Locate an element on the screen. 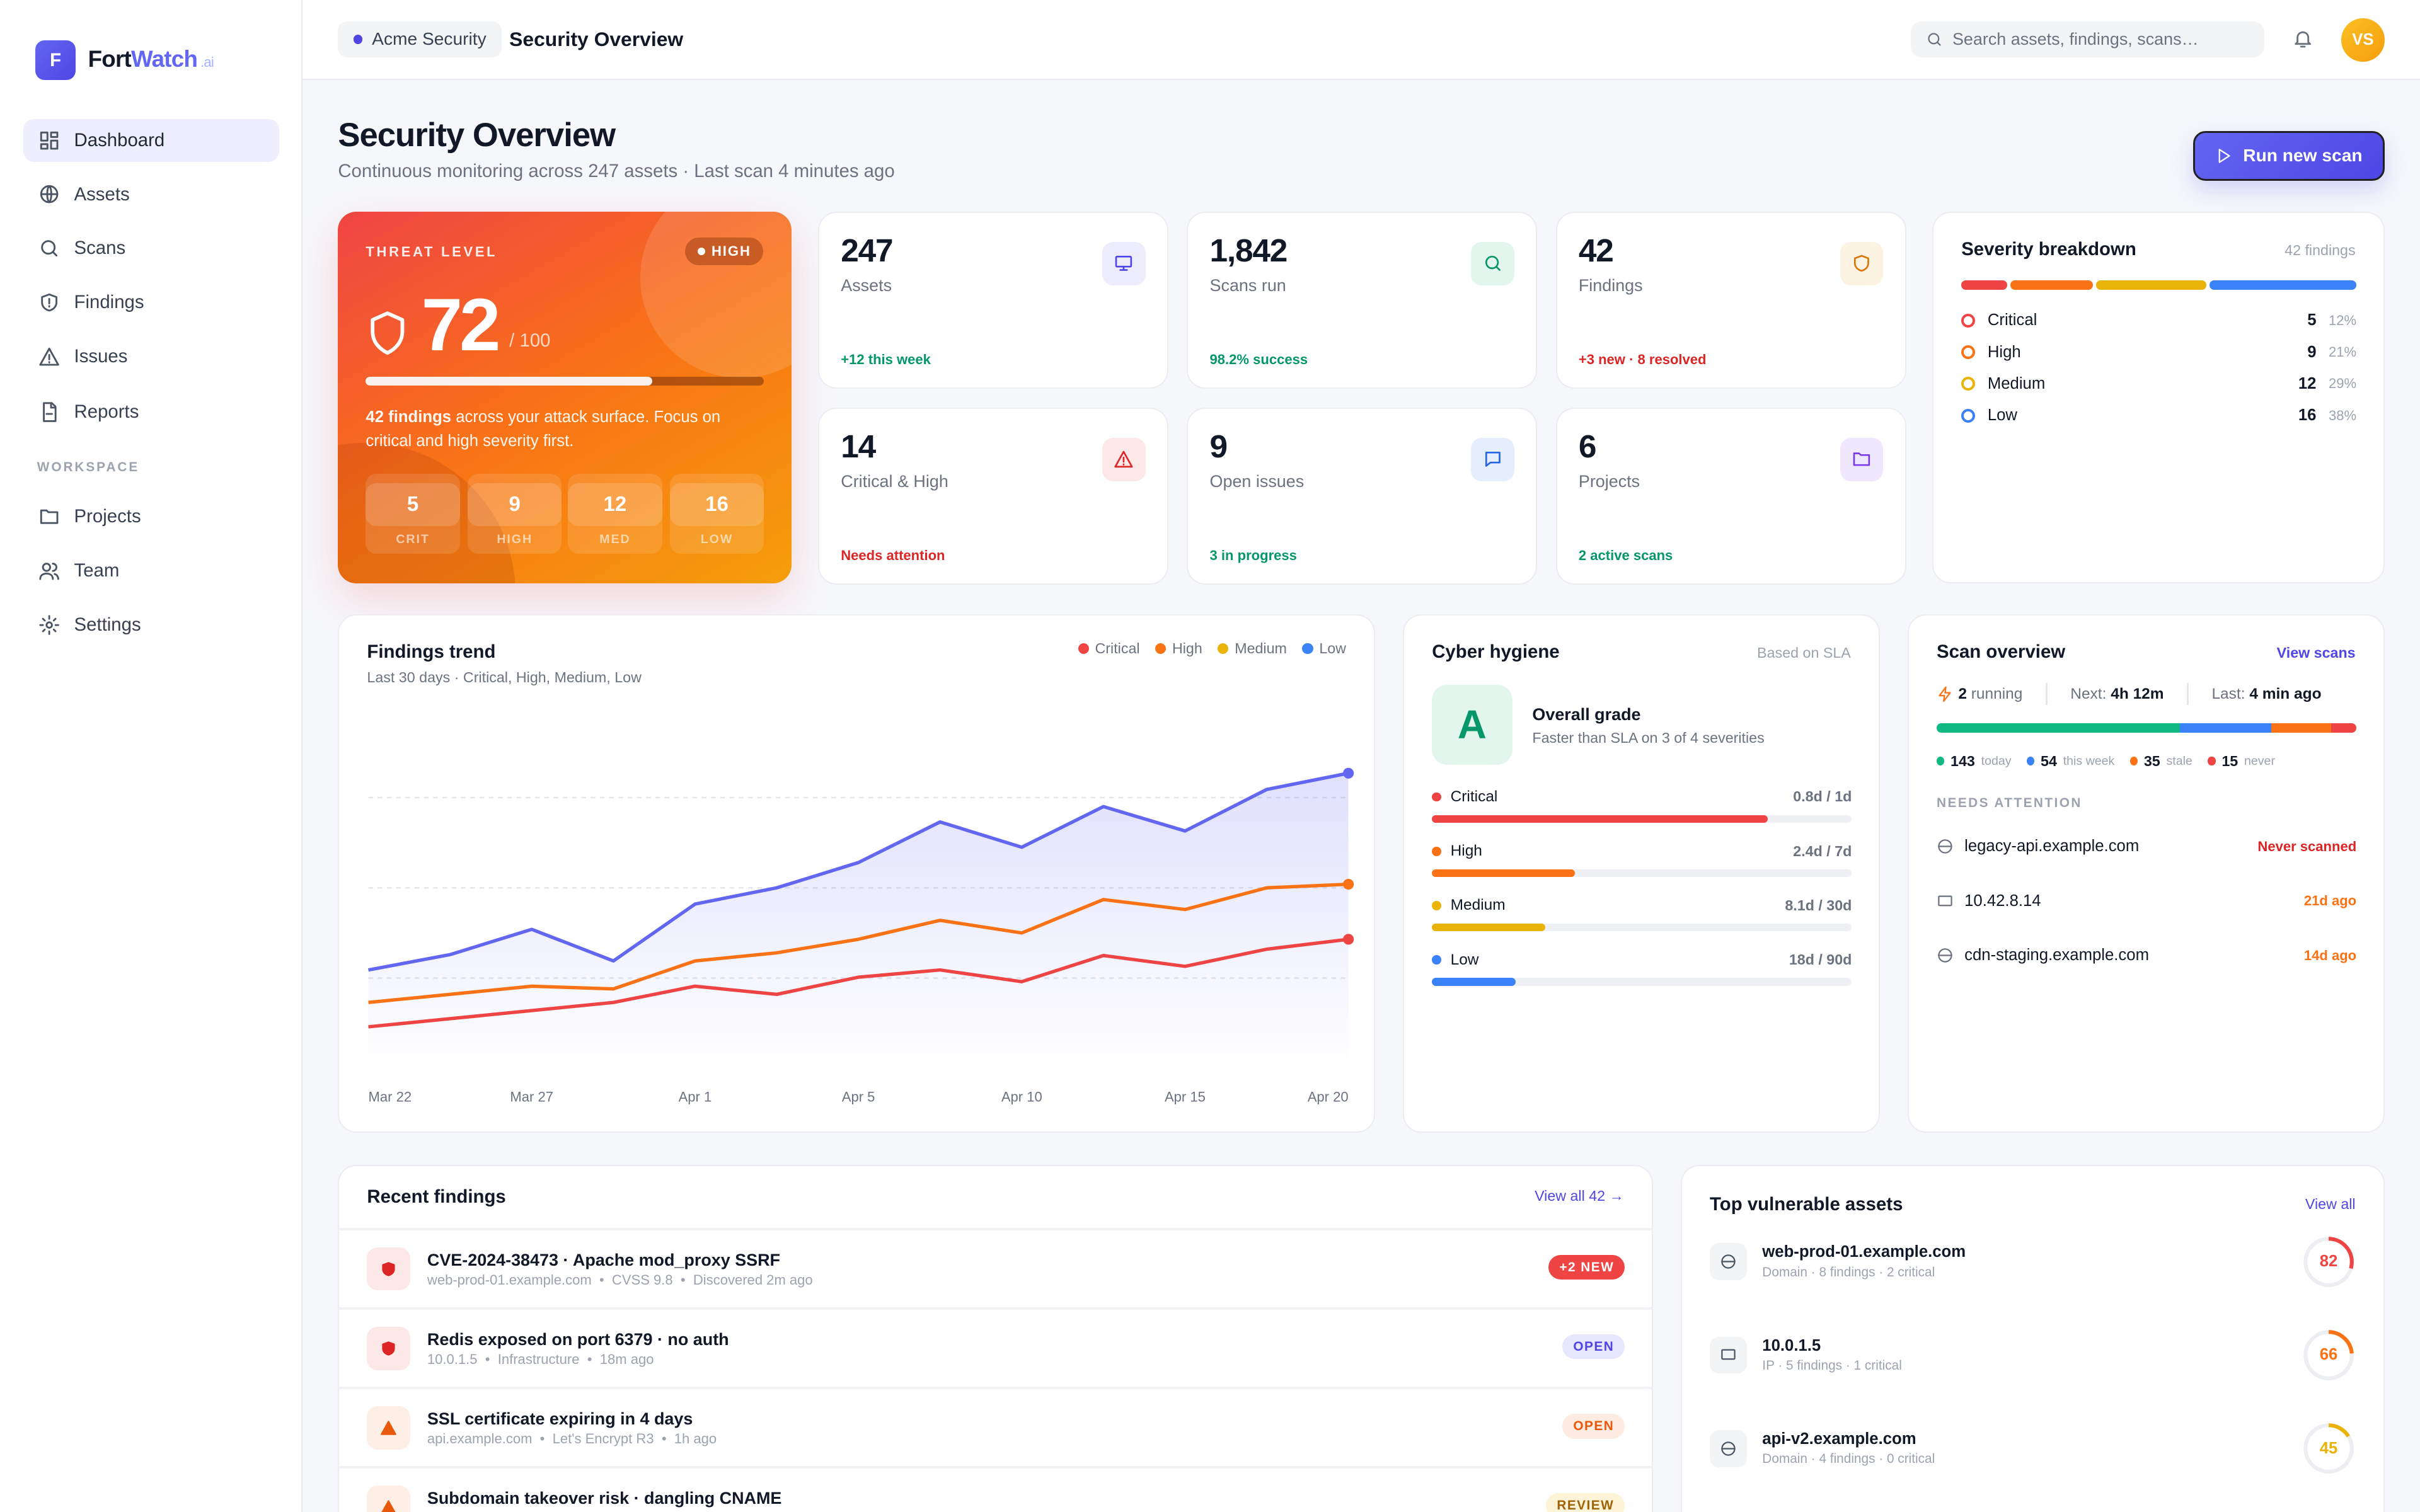 Image resolution: width=2420 pixels, height=1512 pixels. avatar: VS is located at coordinates (2363, 40).